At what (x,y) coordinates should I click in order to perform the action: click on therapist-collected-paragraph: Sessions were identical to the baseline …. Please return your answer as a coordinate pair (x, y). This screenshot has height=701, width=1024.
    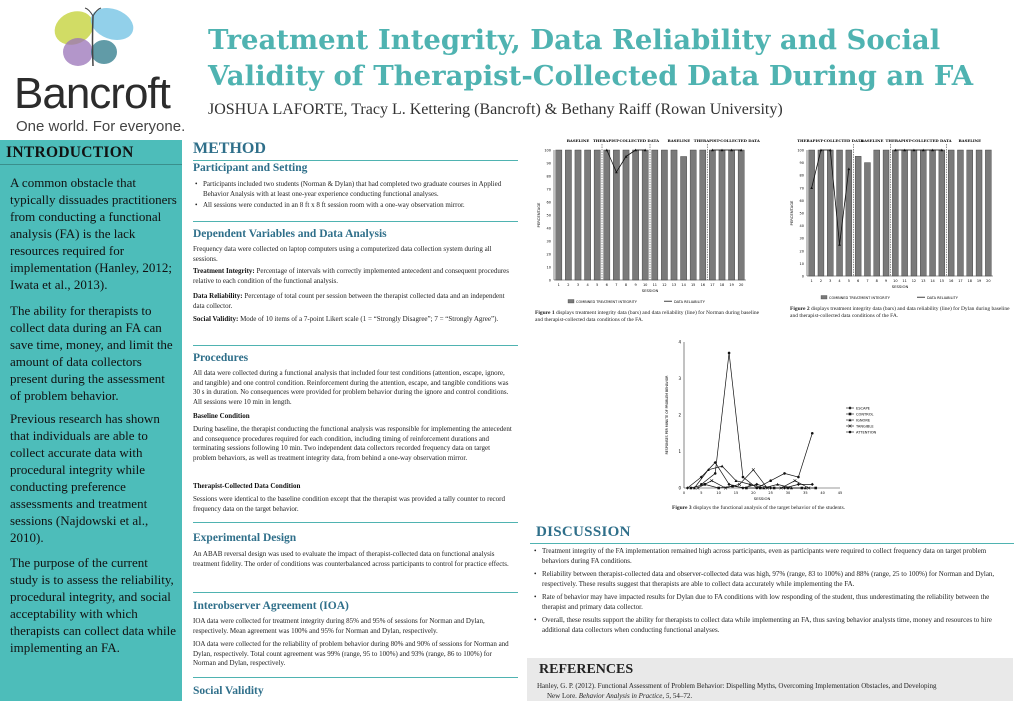
    Looking at the image, I should click on (349, 504).